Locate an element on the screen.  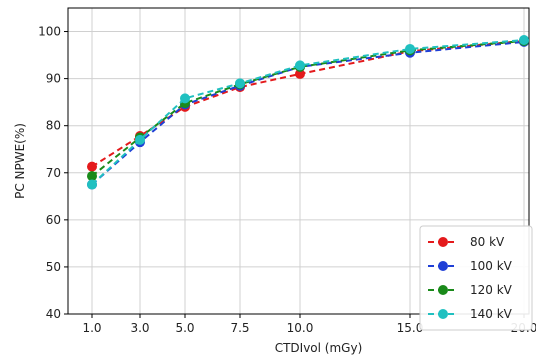
y-axis-ticks: 40 50 60 70 80 90 100 is located at coordinates (53, 173).